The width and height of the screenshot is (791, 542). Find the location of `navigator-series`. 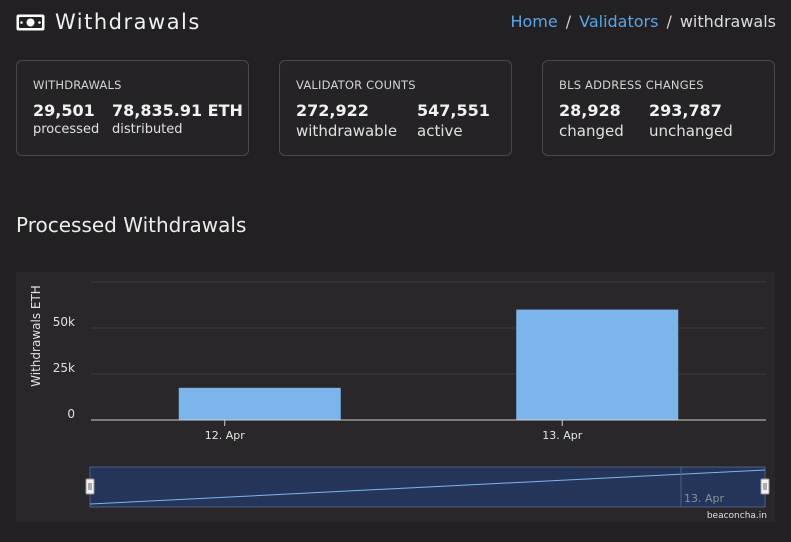

navigator-series is located at coordinates (427, 487).